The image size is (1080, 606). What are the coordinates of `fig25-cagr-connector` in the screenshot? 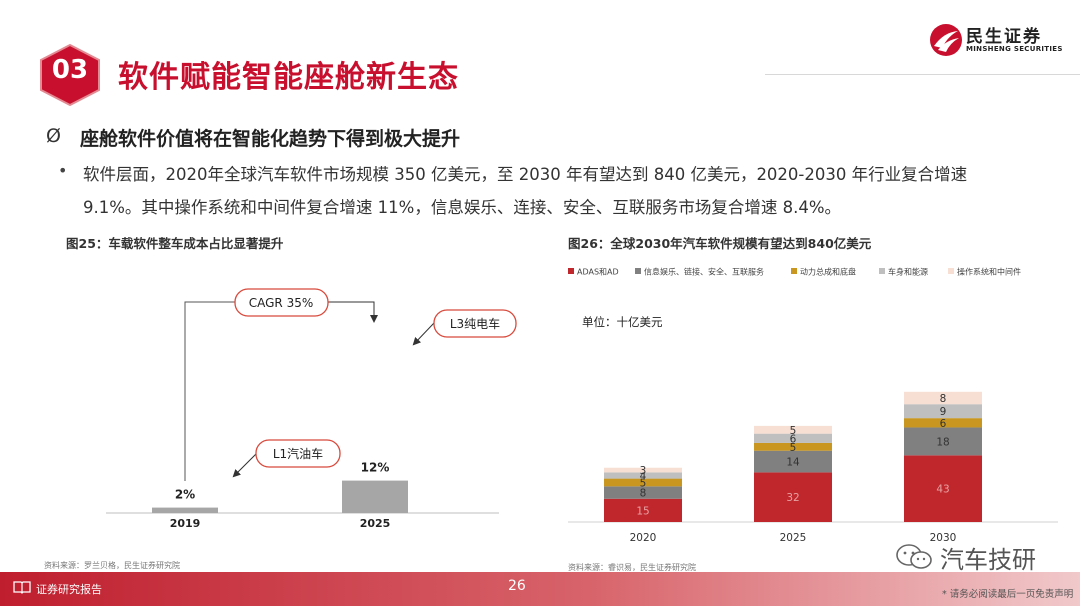 It's located at (214, 391).